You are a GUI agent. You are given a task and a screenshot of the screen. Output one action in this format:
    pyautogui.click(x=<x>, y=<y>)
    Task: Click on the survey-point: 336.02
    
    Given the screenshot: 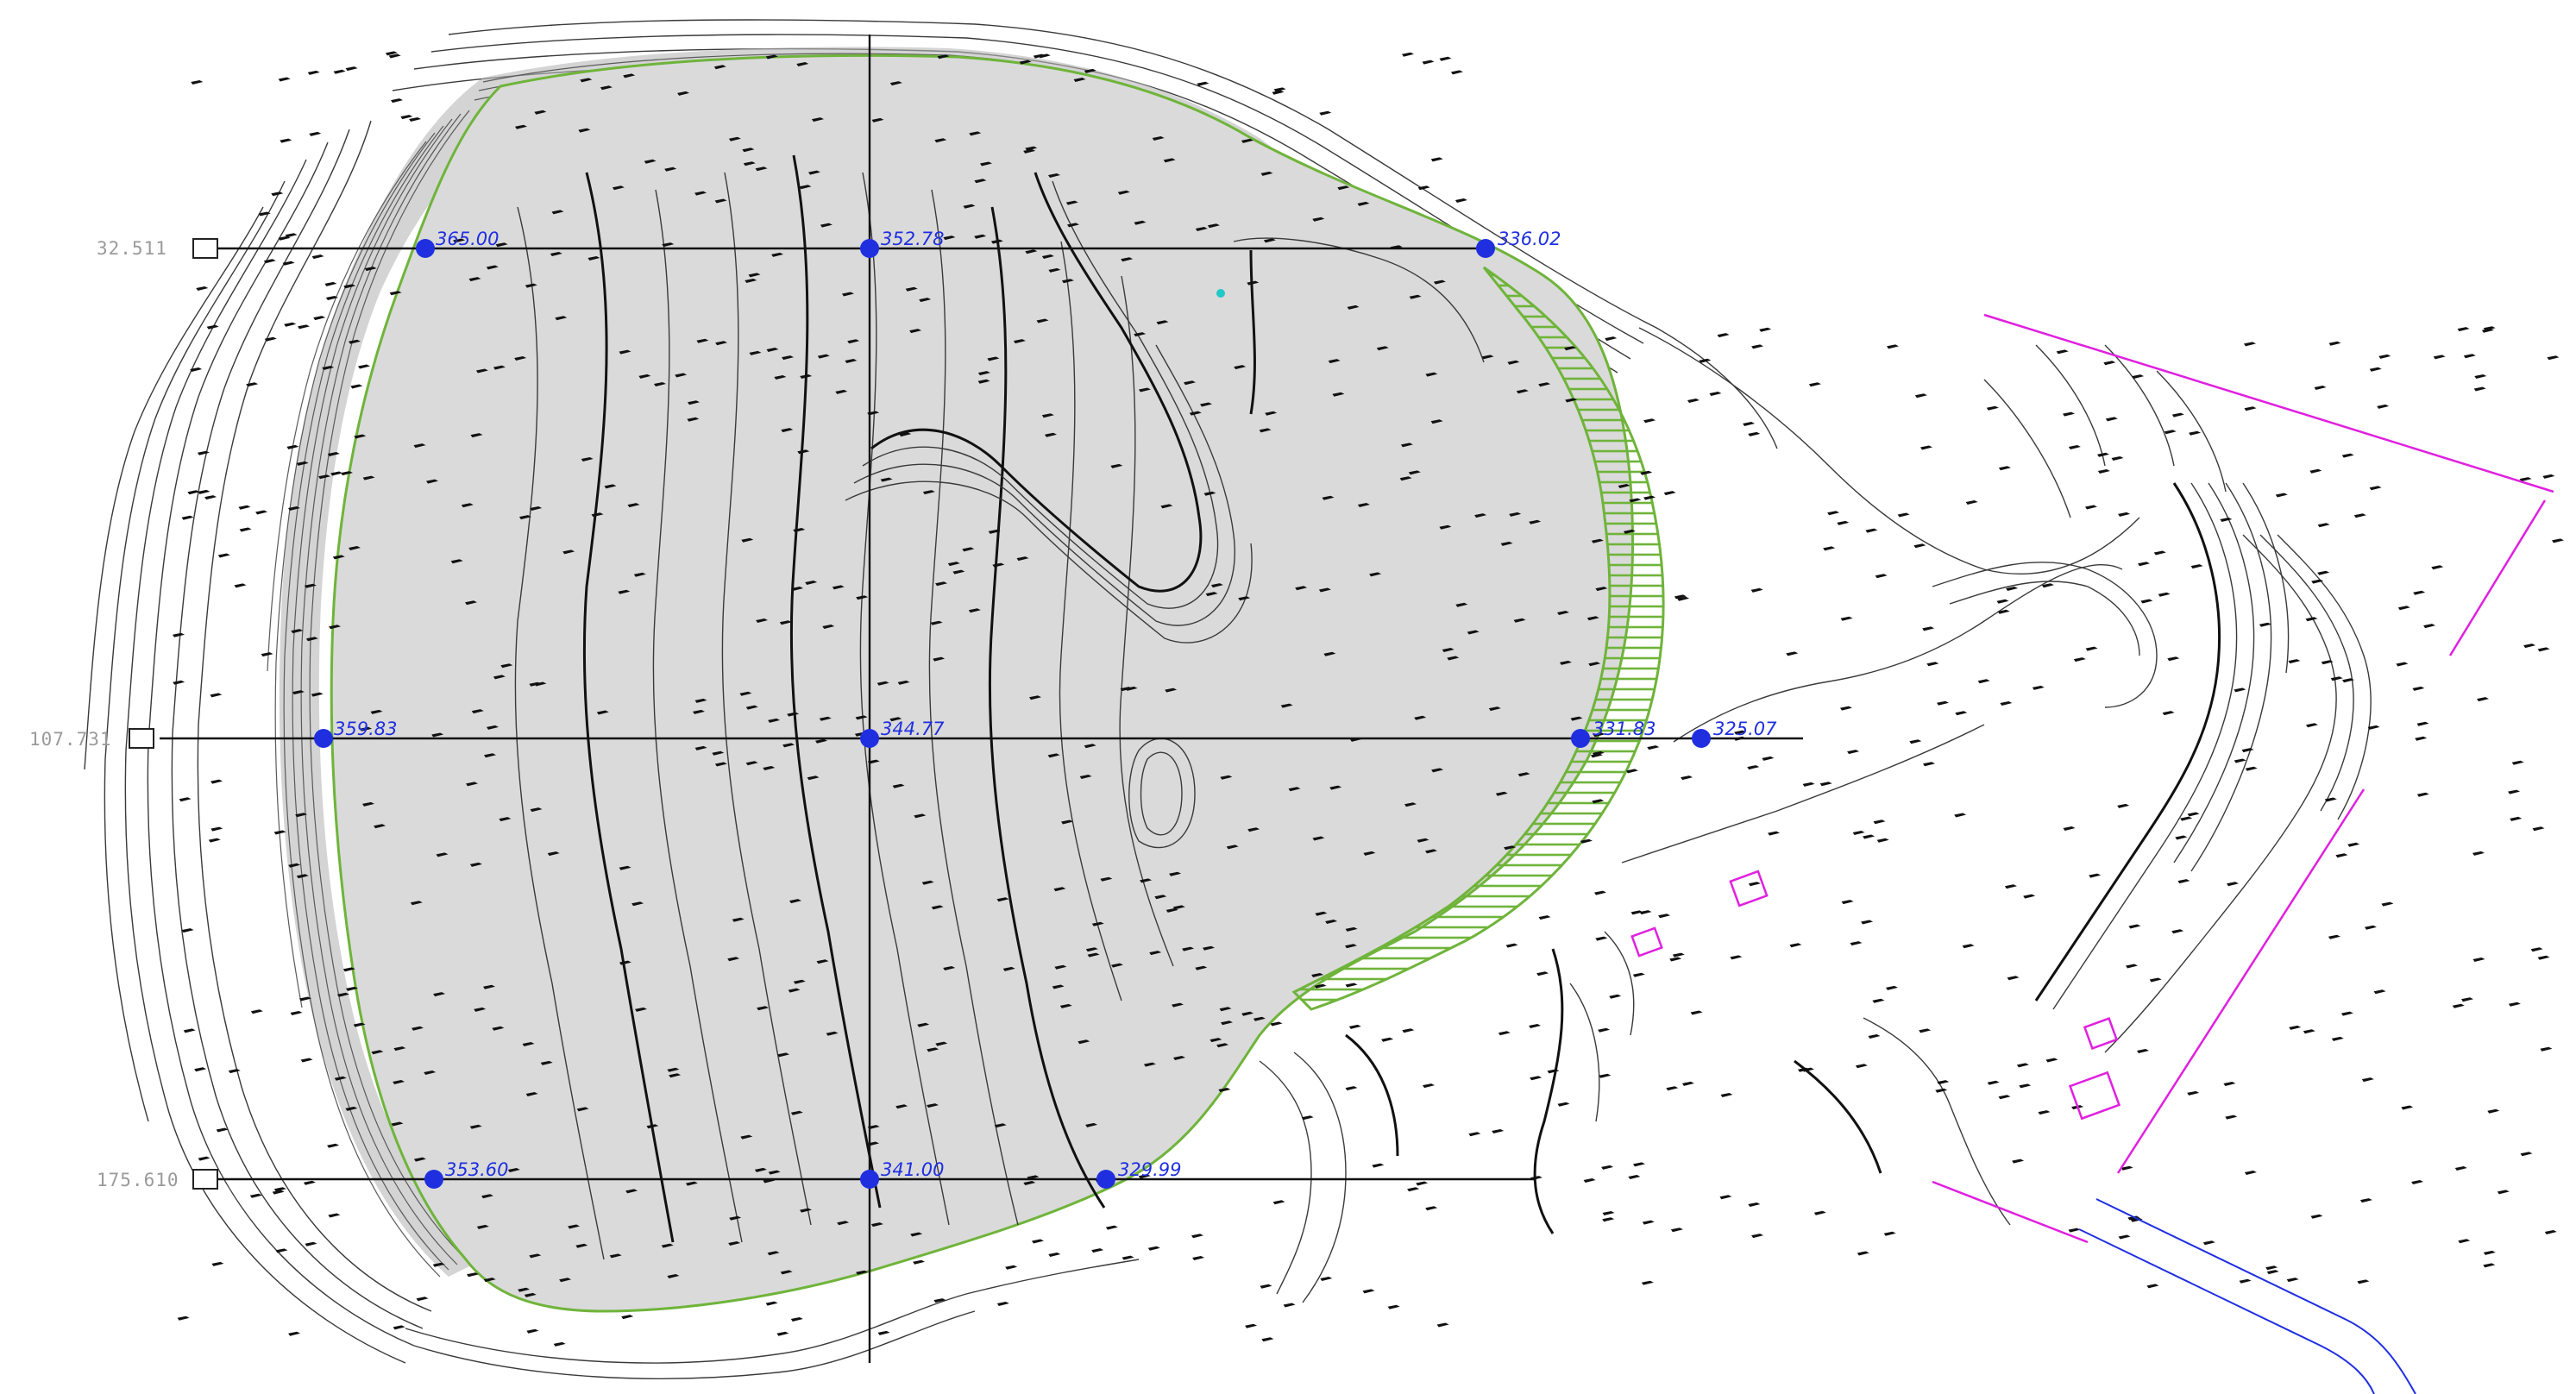 What is the action you would take?
    pyautogui.click(x=1518, y=243)
    